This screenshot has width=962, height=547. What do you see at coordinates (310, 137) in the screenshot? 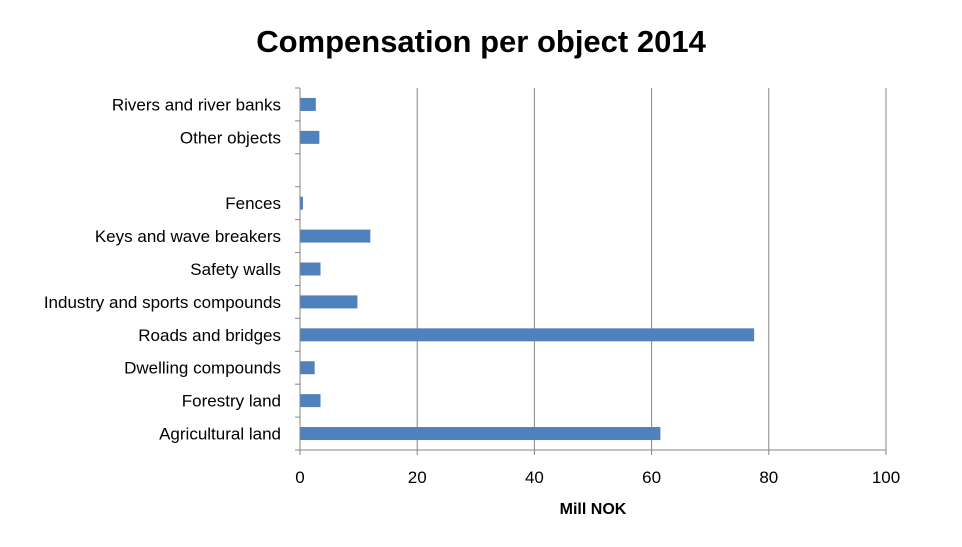
I see `bar-other-objects` at bounding box center [310, 137].